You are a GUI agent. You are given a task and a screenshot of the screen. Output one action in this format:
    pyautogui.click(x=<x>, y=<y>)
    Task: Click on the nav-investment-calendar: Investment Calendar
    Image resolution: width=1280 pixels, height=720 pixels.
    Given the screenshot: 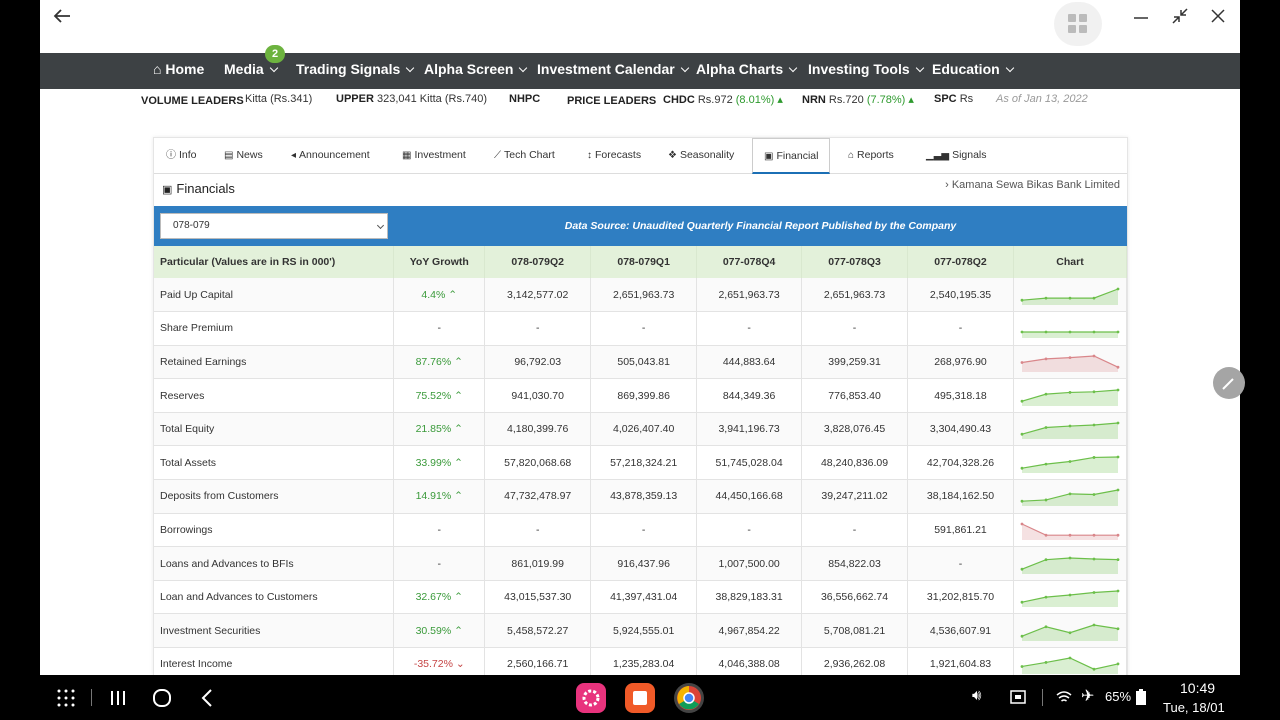 What is the action you would take?
    pyautogui.click(x=613, y=71)
    